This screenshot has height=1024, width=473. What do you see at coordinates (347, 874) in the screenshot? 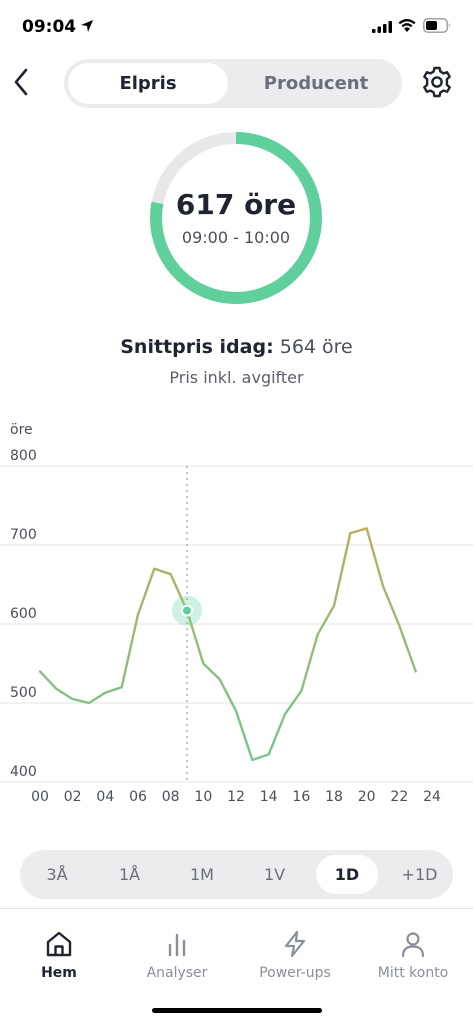
I see `range-option: 1D` at bounding box center [347, 874].